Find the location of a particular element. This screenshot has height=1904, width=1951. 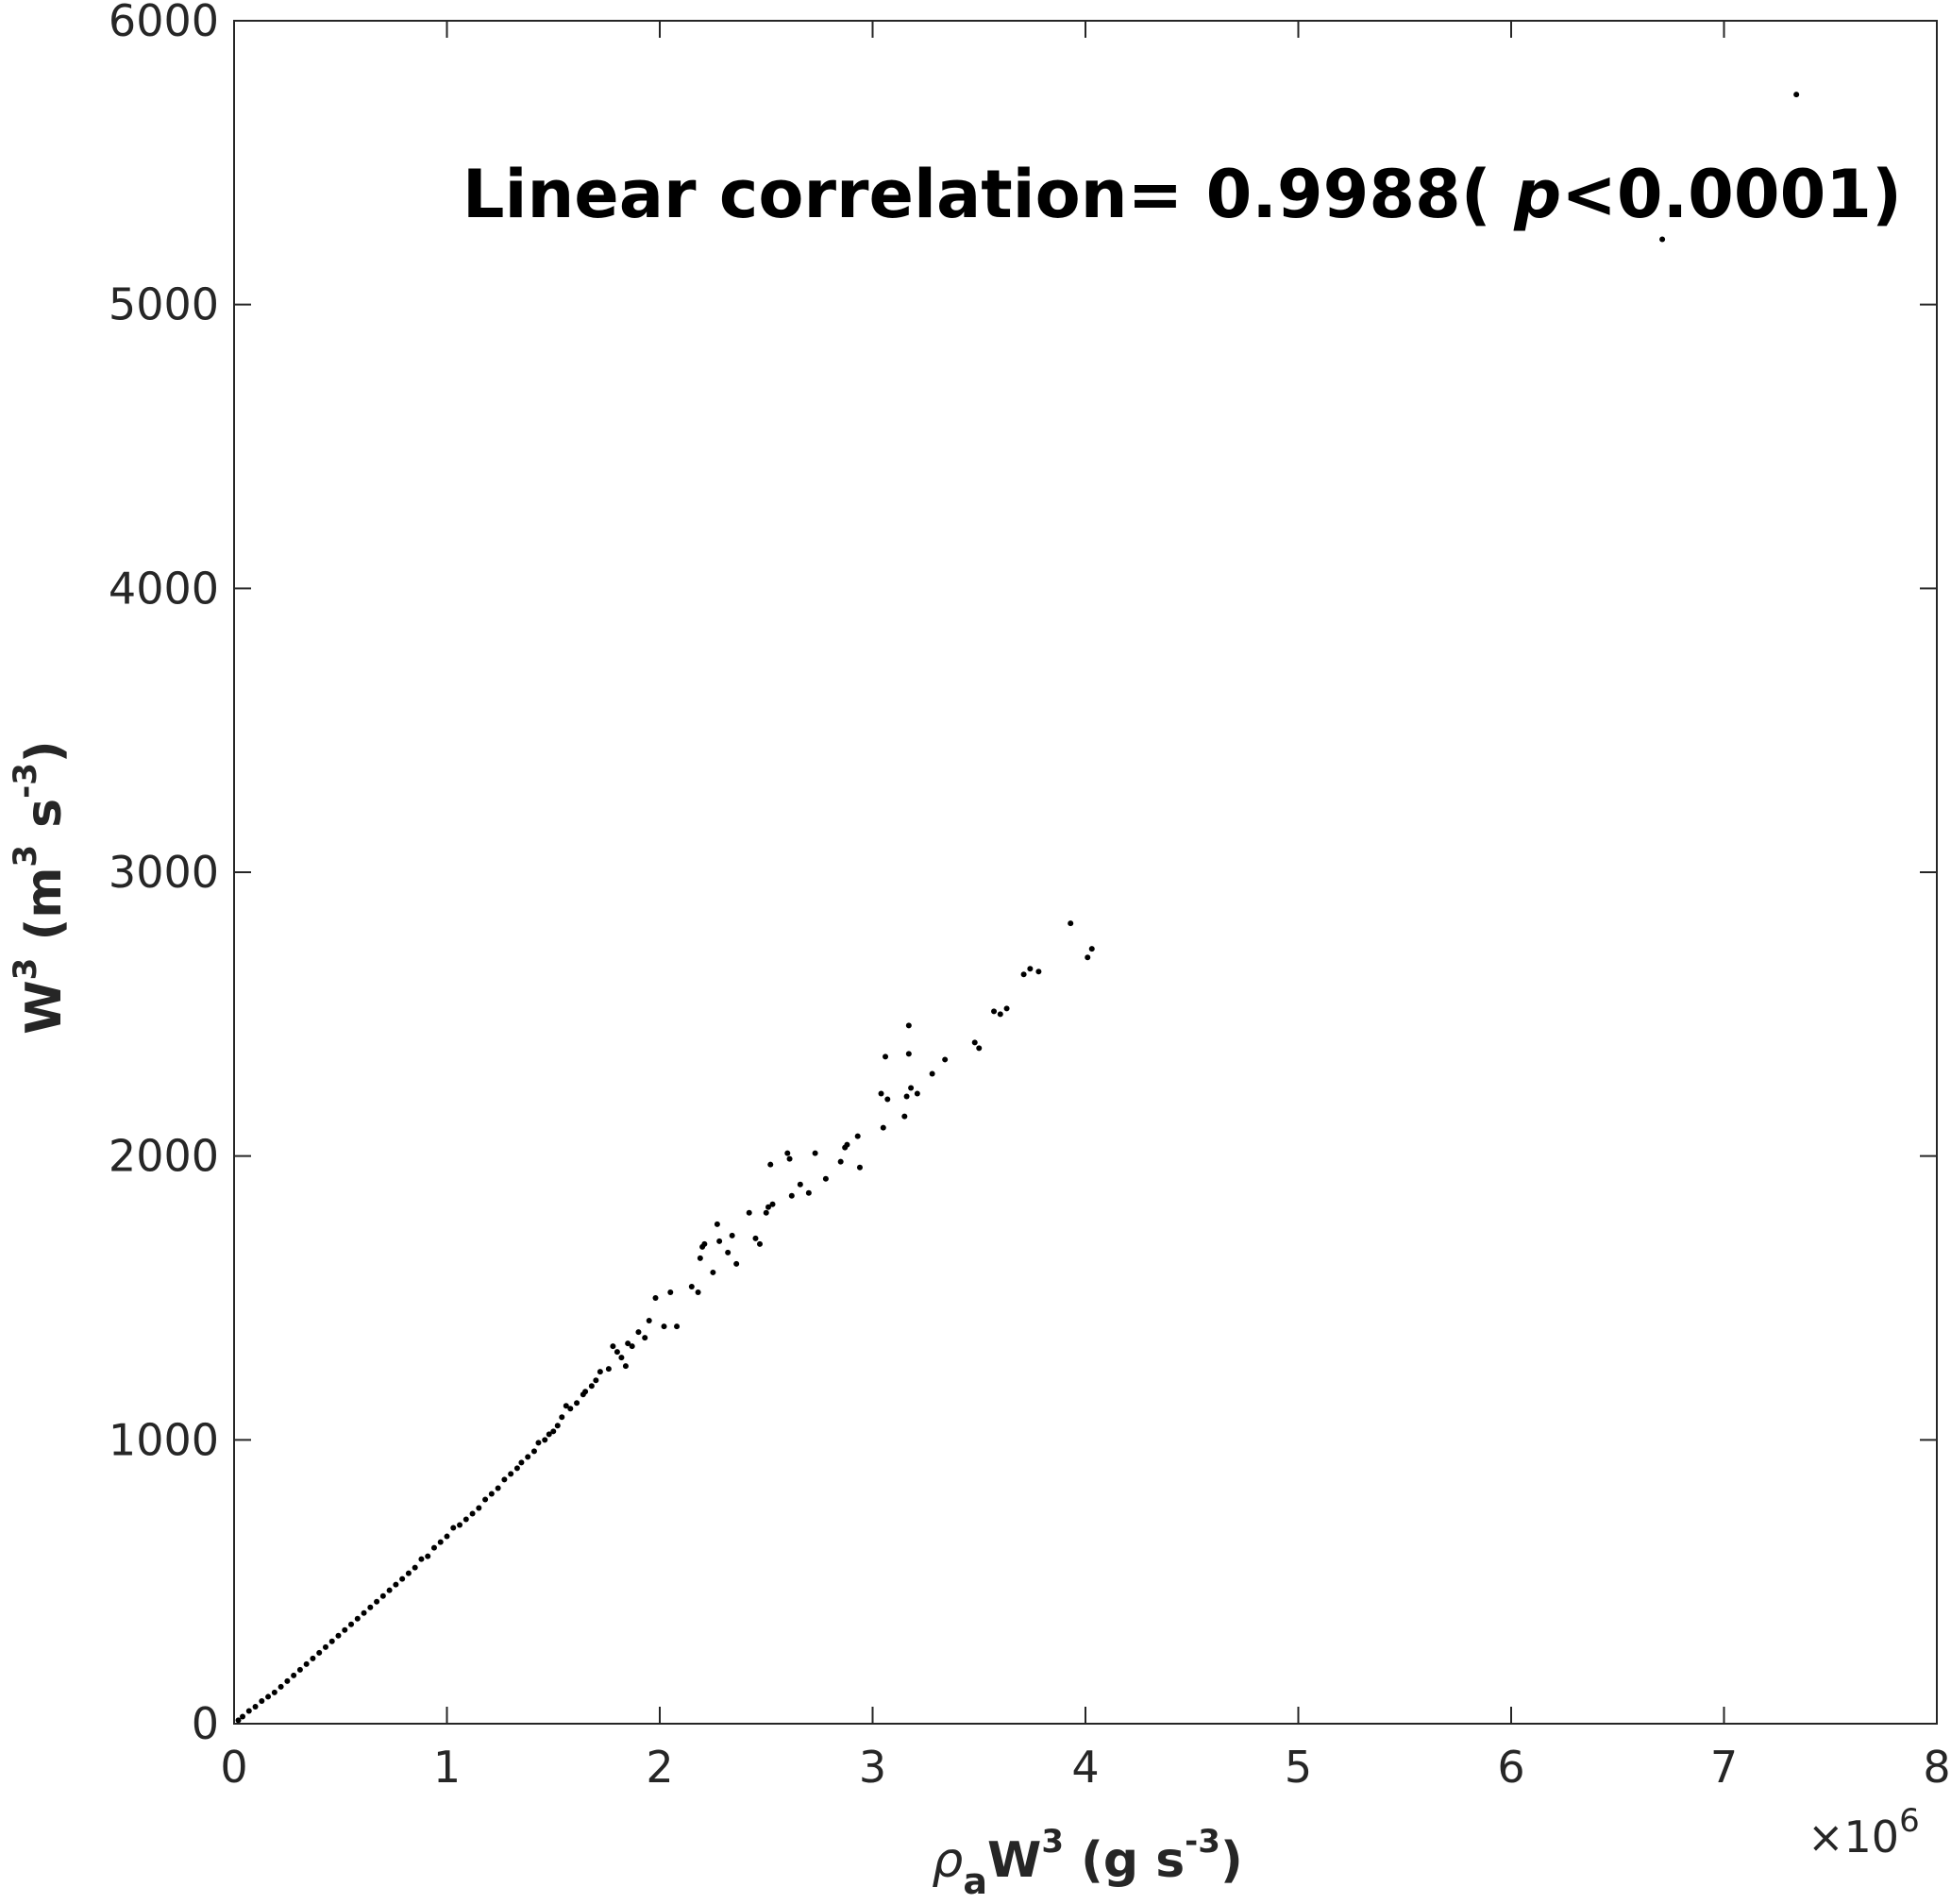

y-tick-label: 2000 is located at coordinates (164, 1156).